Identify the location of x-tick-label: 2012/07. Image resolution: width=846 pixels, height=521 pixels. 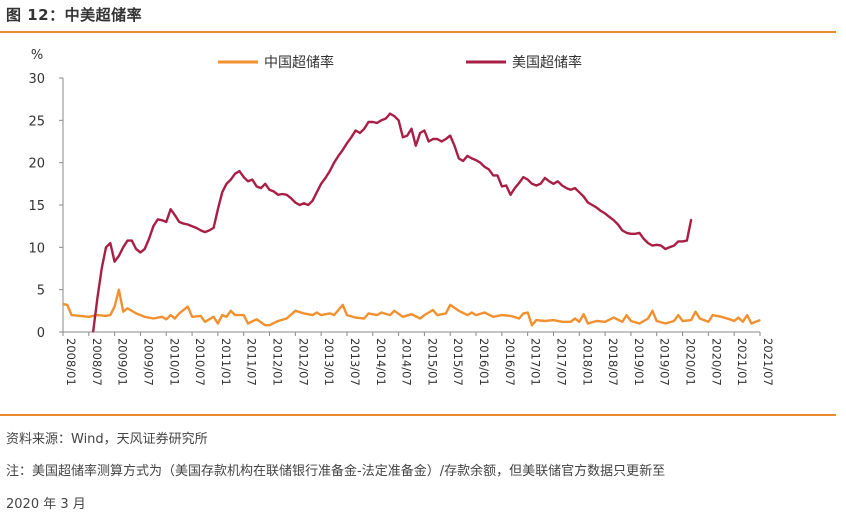
(303, 362).